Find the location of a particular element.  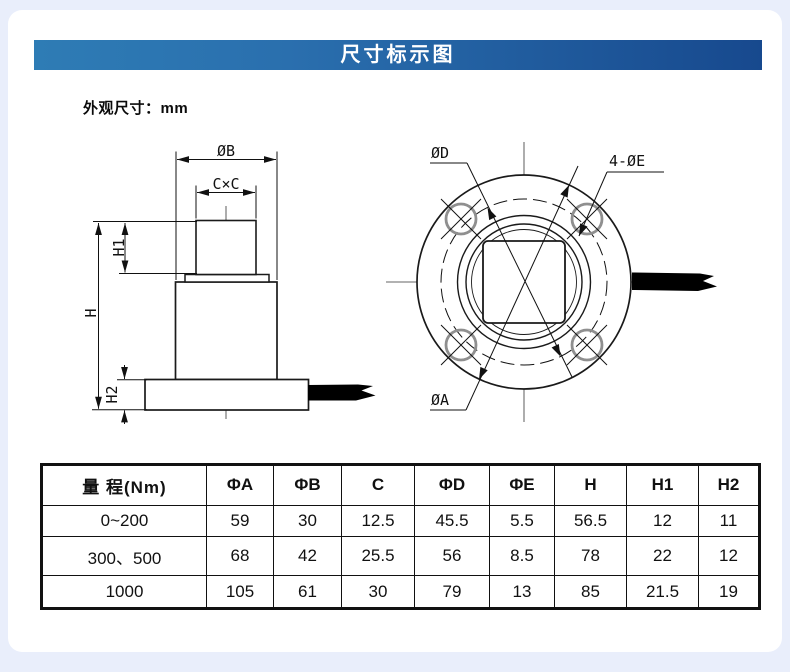

cell: 8.5 is located at coordinates (522, 556).